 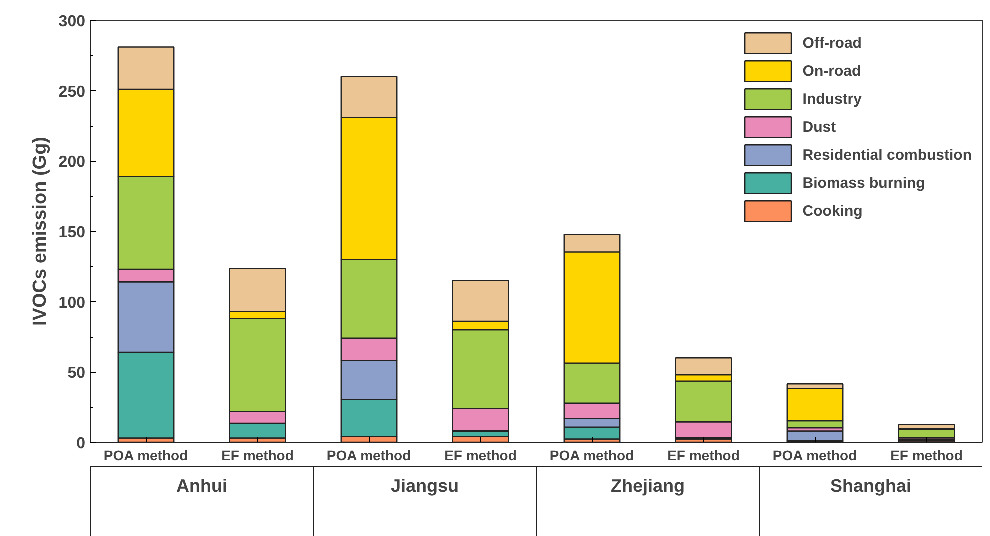 I want to click on text: Jiangsu, so click(x=425, y=486).